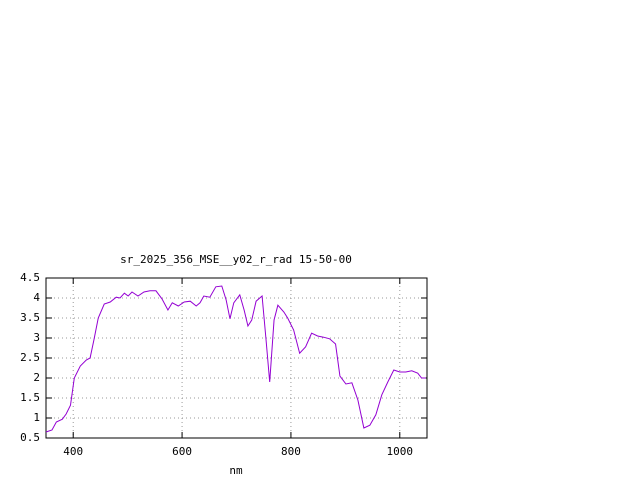 This screenshot has width=640, height=480. I want to click on y-tick-label: 3, so click(36, 337).